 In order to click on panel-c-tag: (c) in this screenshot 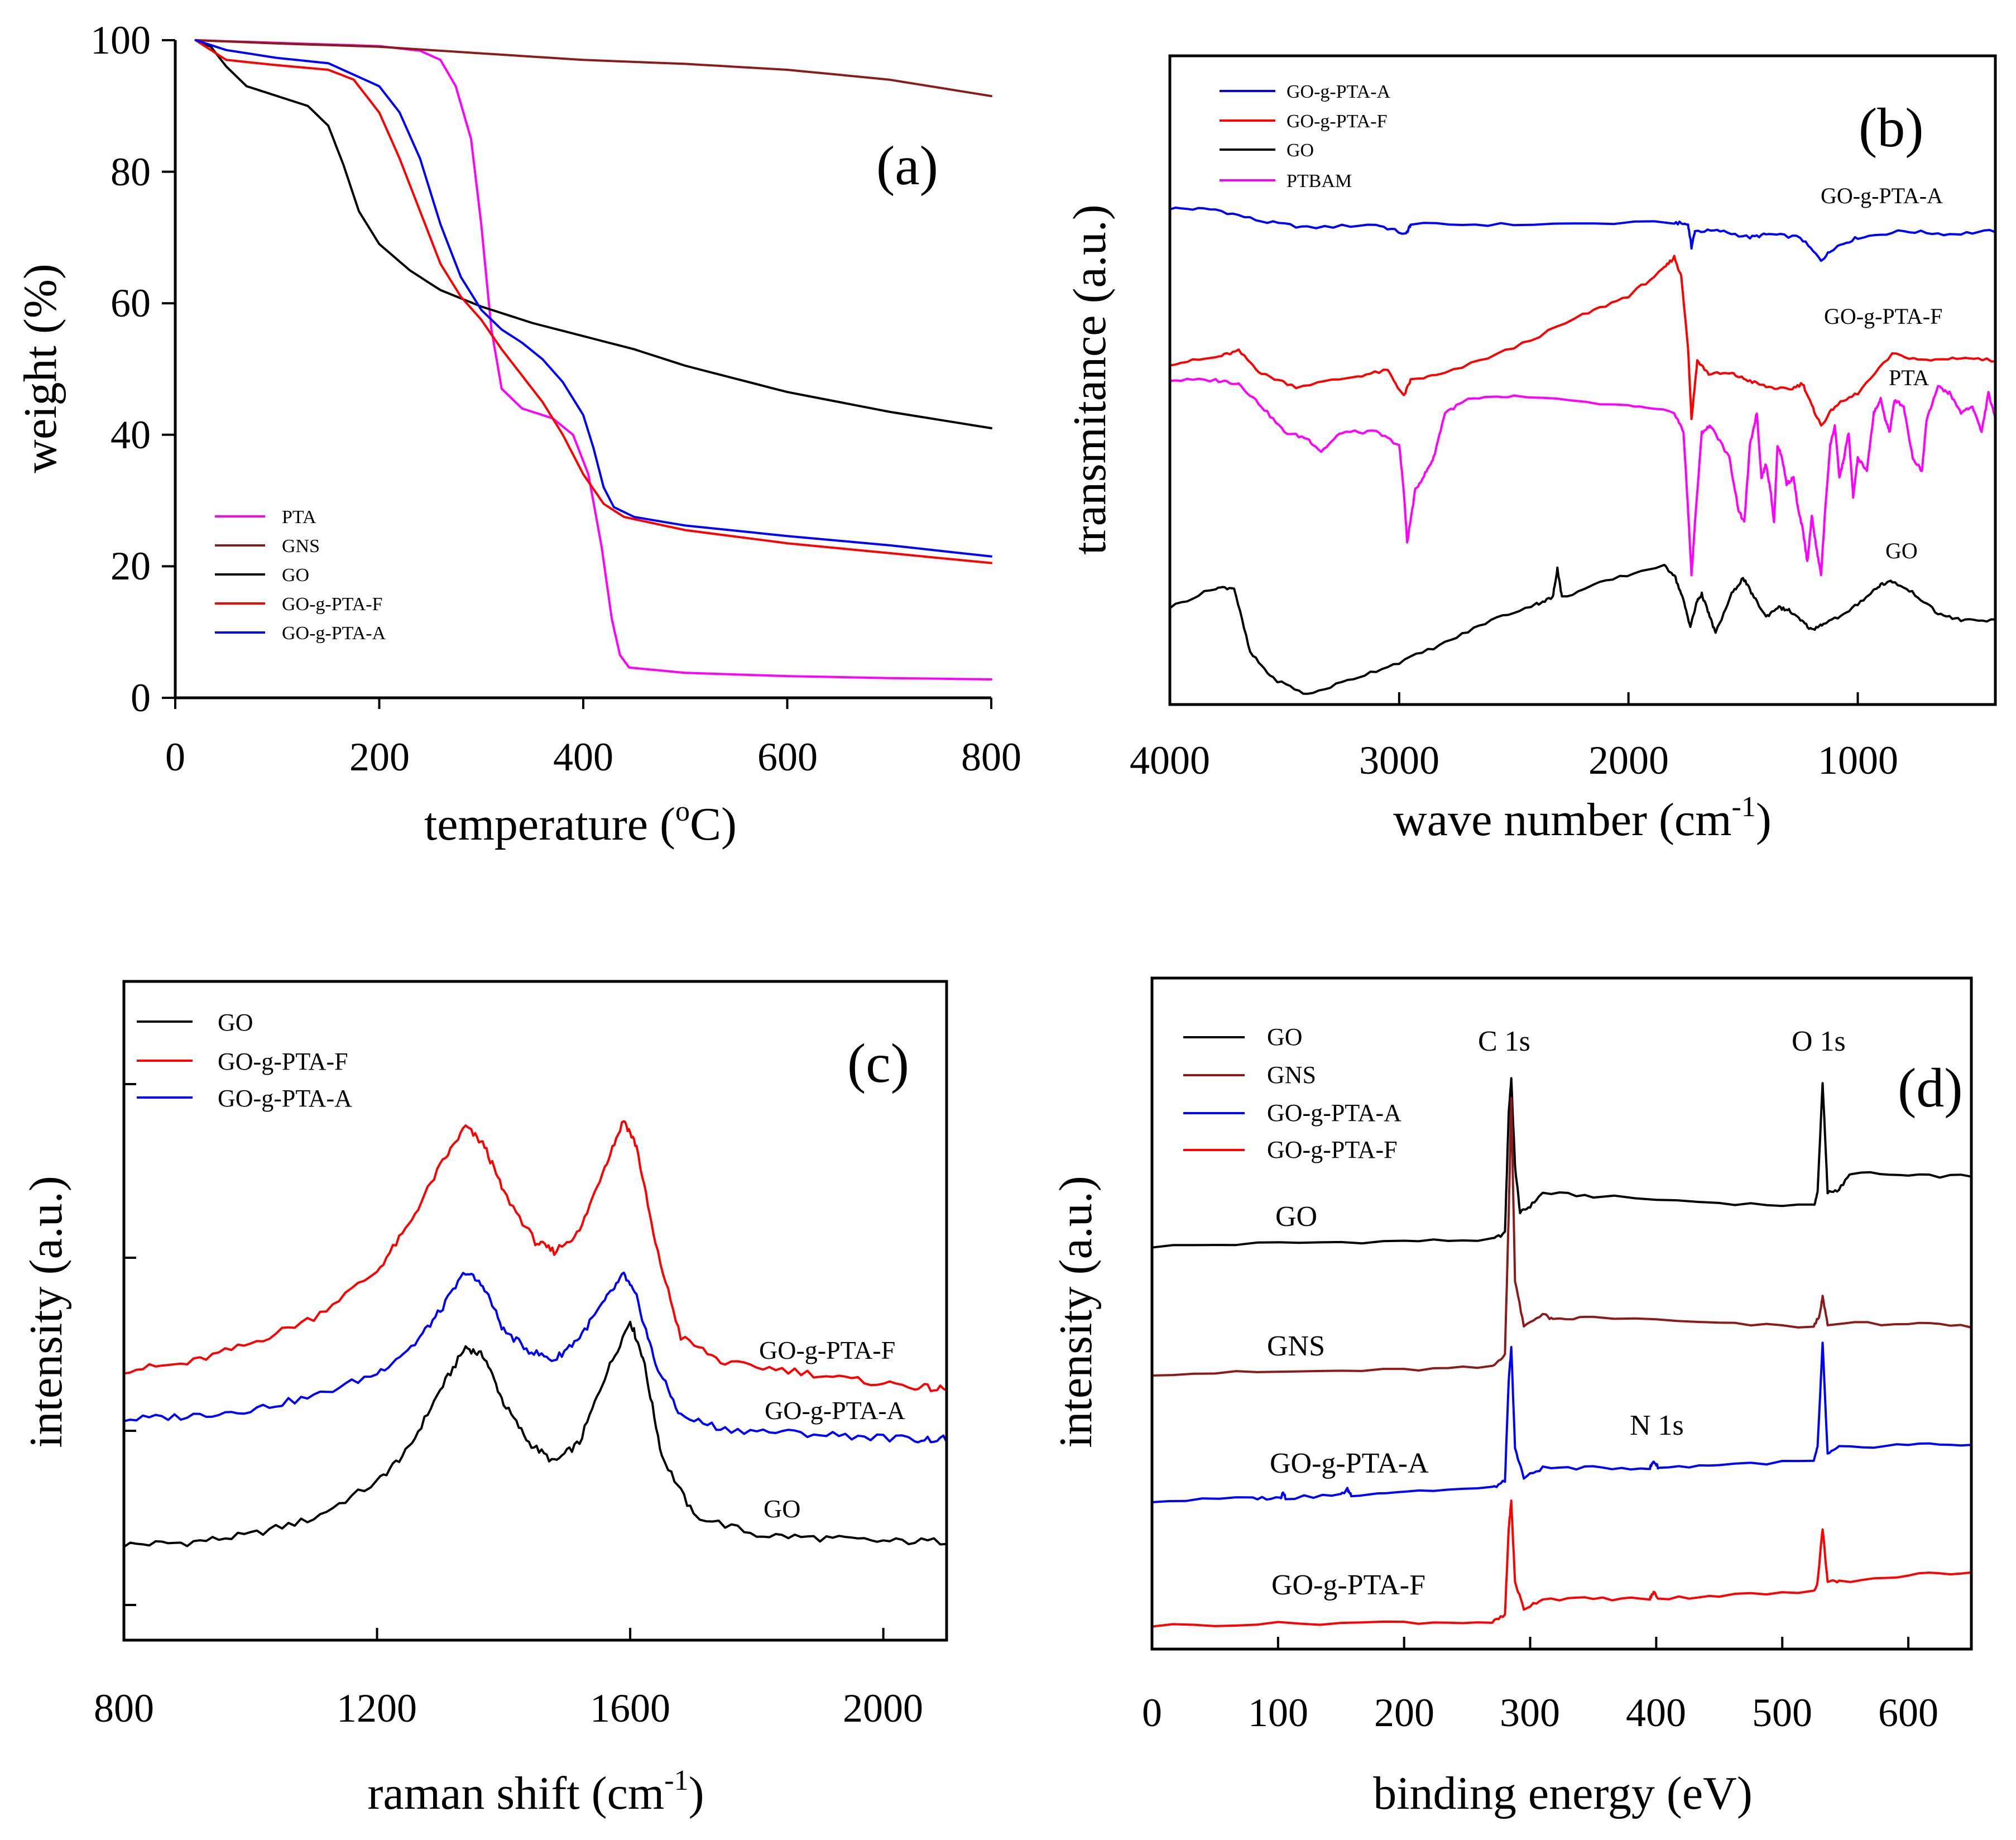, I will do `click(878, 1063)`.